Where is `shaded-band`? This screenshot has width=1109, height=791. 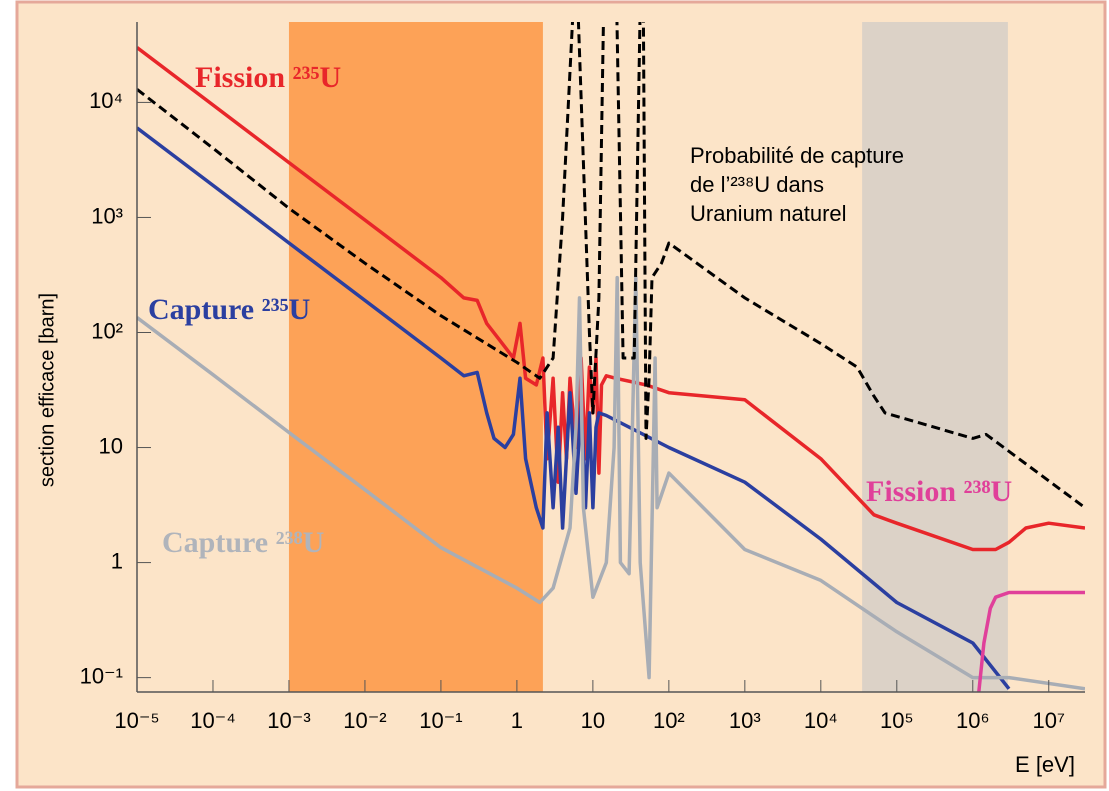 shaded-band is located at coordinates (935, 357).